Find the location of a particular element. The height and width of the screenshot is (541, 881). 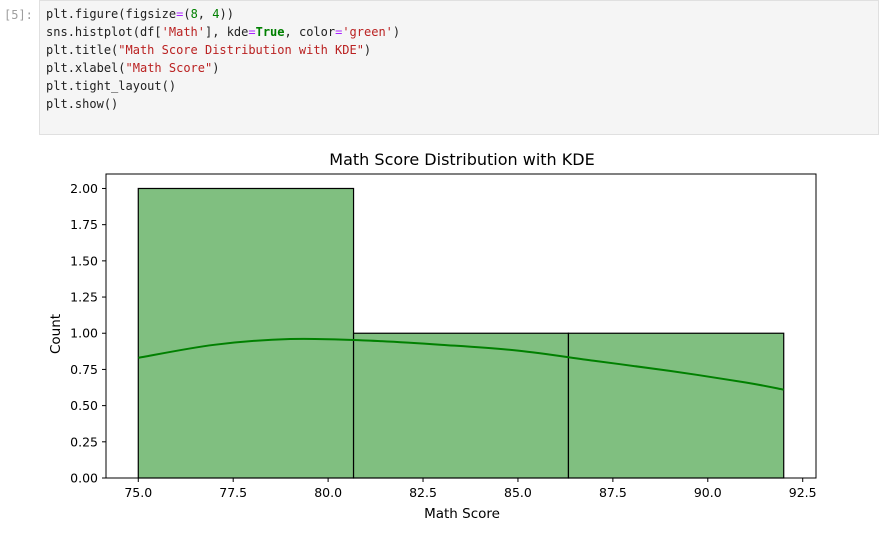

cell-prompt: [5]: is located at coordinates (18, 15).